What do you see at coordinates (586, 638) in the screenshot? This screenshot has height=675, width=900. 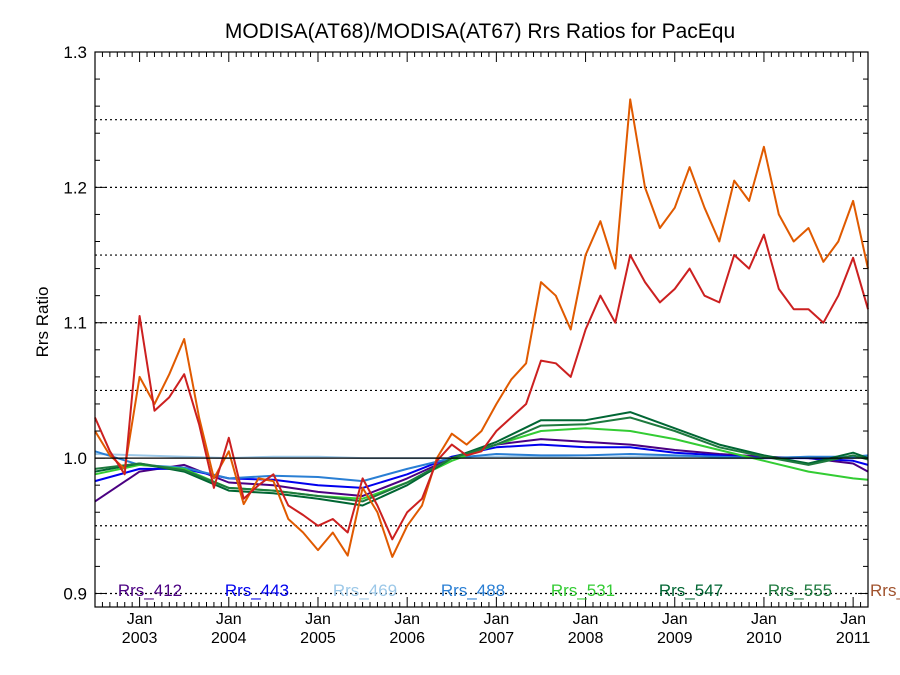 I see `x-tick-label-year: 2008` at bounding box center [586, 638].